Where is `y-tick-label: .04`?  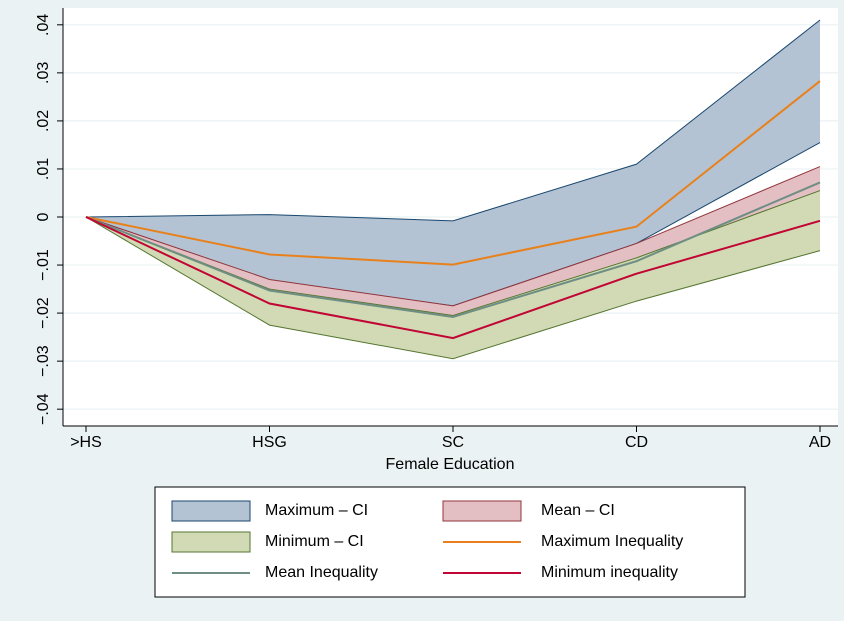 y-tick-label: .04 is located at coordinates (43, 25).